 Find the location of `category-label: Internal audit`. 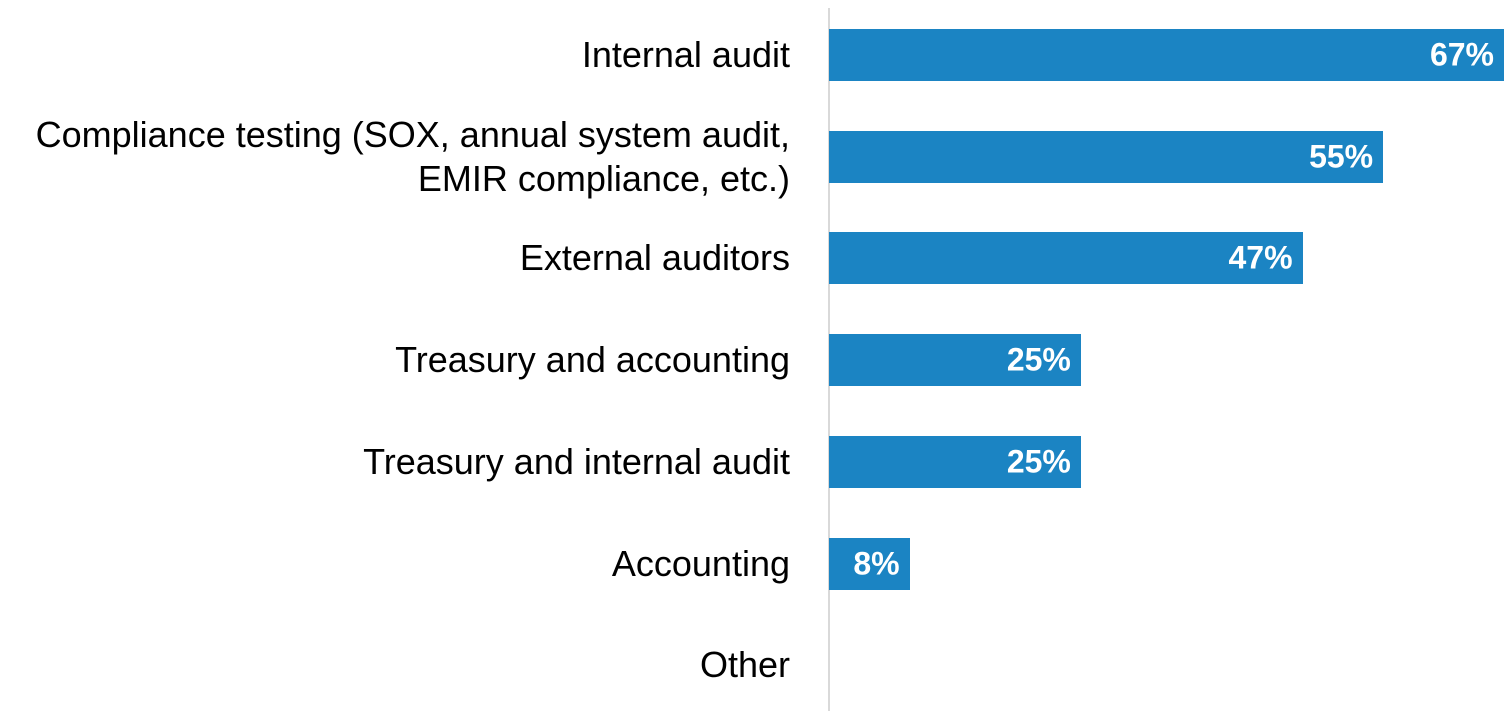

category-label: Internal audit is located at coordinates (685, 54).